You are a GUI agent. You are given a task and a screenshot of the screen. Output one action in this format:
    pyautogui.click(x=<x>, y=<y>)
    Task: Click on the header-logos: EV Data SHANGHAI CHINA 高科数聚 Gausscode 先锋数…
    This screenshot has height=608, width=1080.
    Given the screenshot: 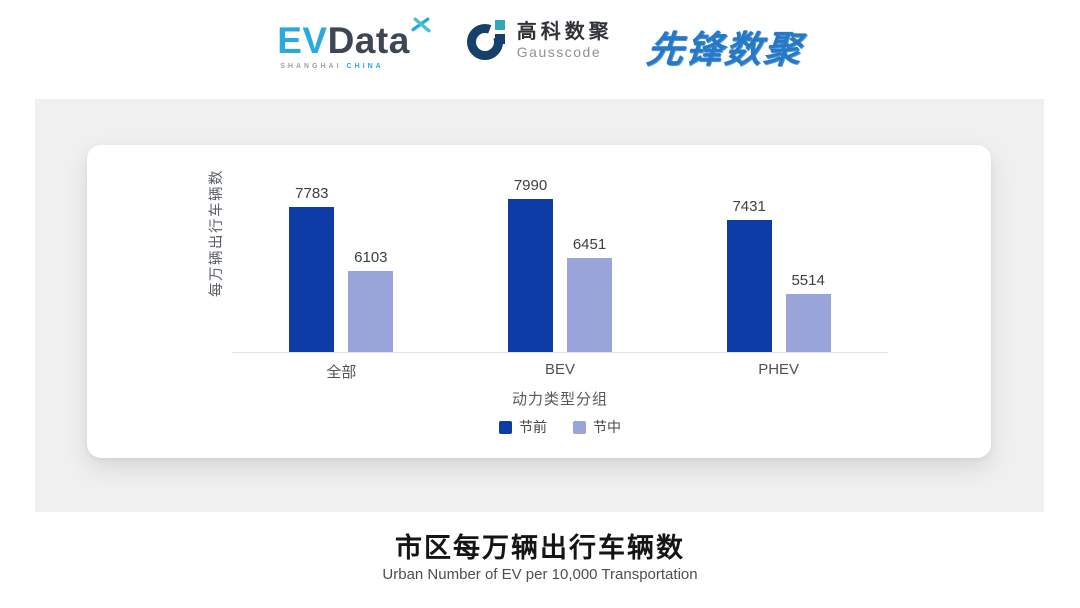 What is the action you would take?
    pyautogui.click(x=540, y=44)
    